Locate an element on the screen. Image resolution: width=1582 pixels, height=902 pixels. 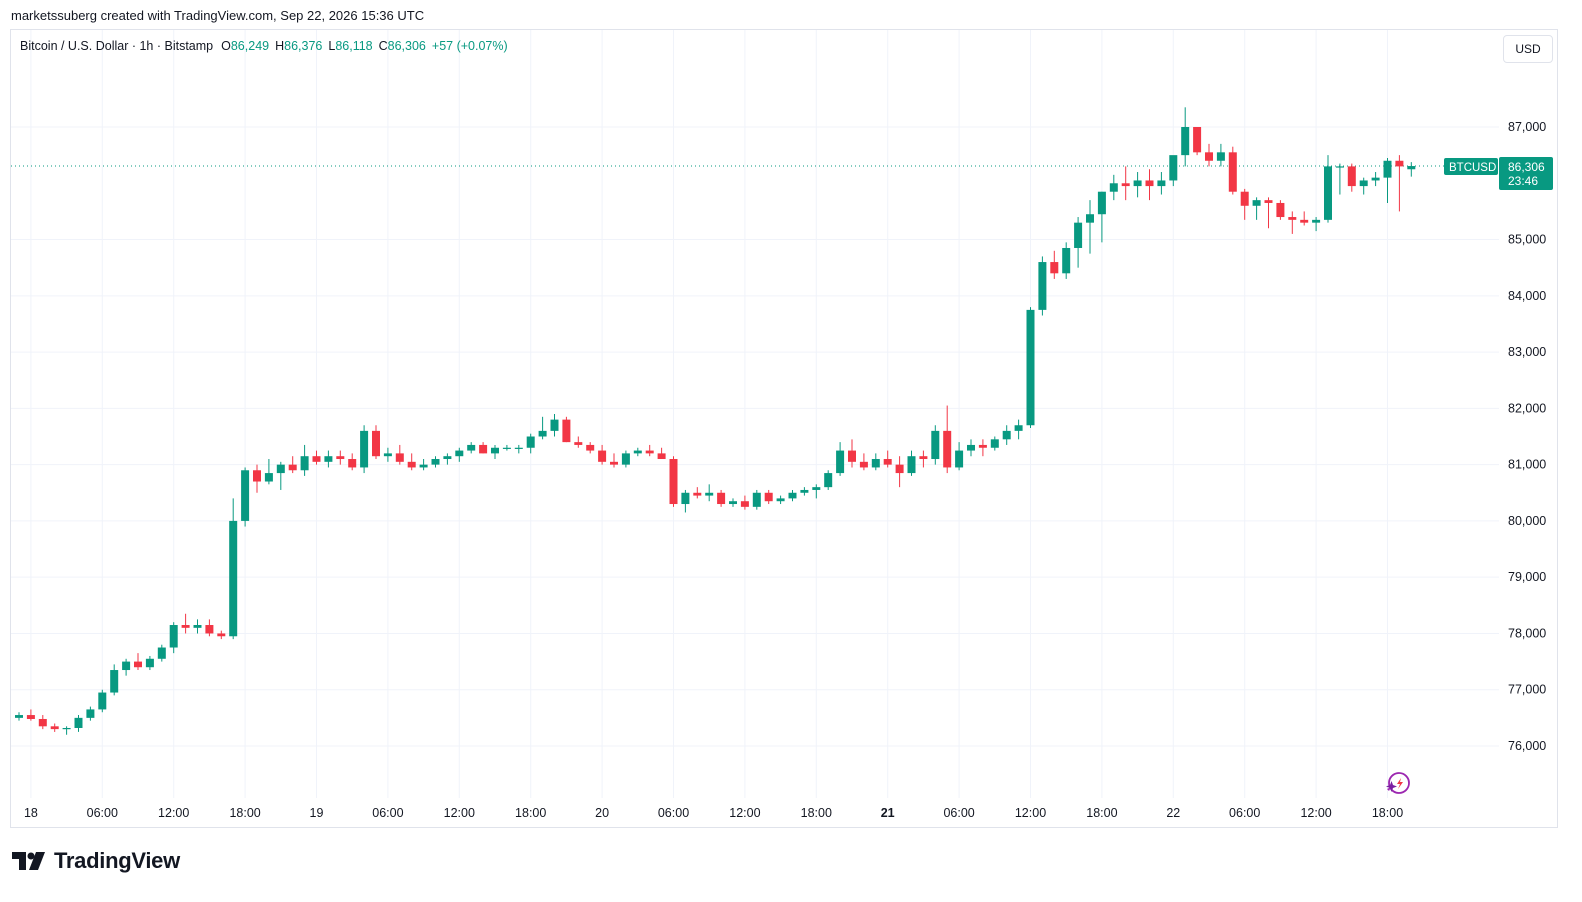
x-tick-label: 12:00 is located at coordinates (459, 813).